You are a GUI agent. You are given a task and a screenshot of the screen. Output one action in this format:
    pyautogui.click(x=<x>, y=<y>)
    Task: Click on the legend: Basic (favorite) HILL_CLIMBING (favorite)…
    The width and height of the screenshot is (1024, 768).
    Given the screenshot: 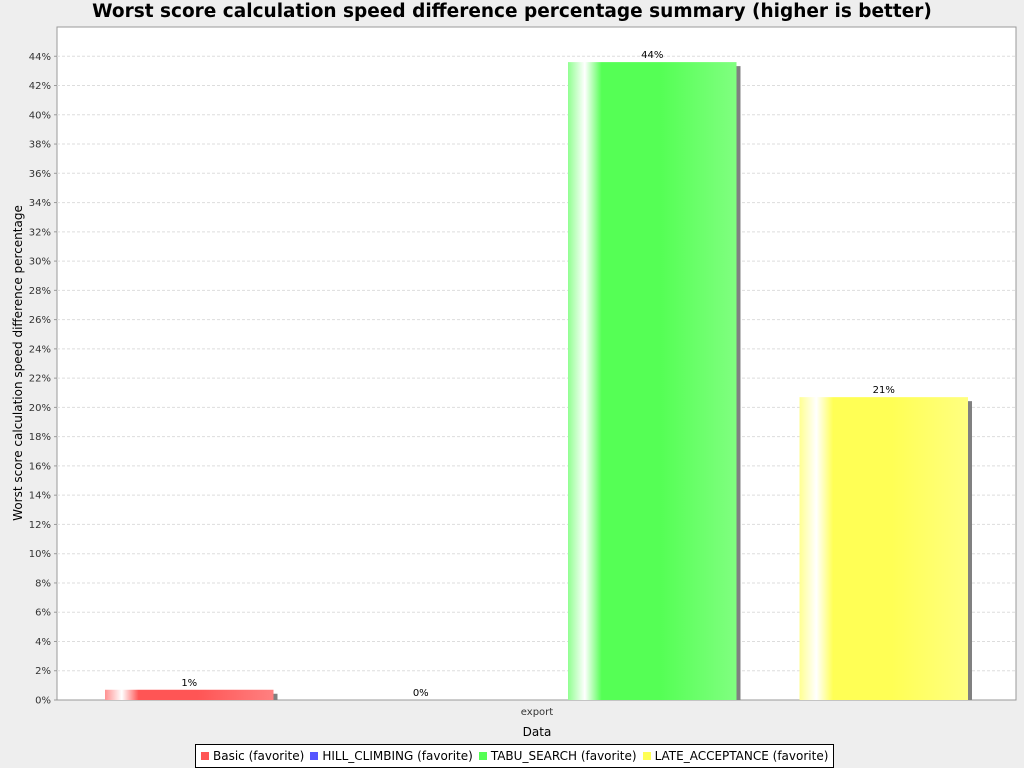 What is the action you would take?
    pyautogui.click(x=515, y=756)
    